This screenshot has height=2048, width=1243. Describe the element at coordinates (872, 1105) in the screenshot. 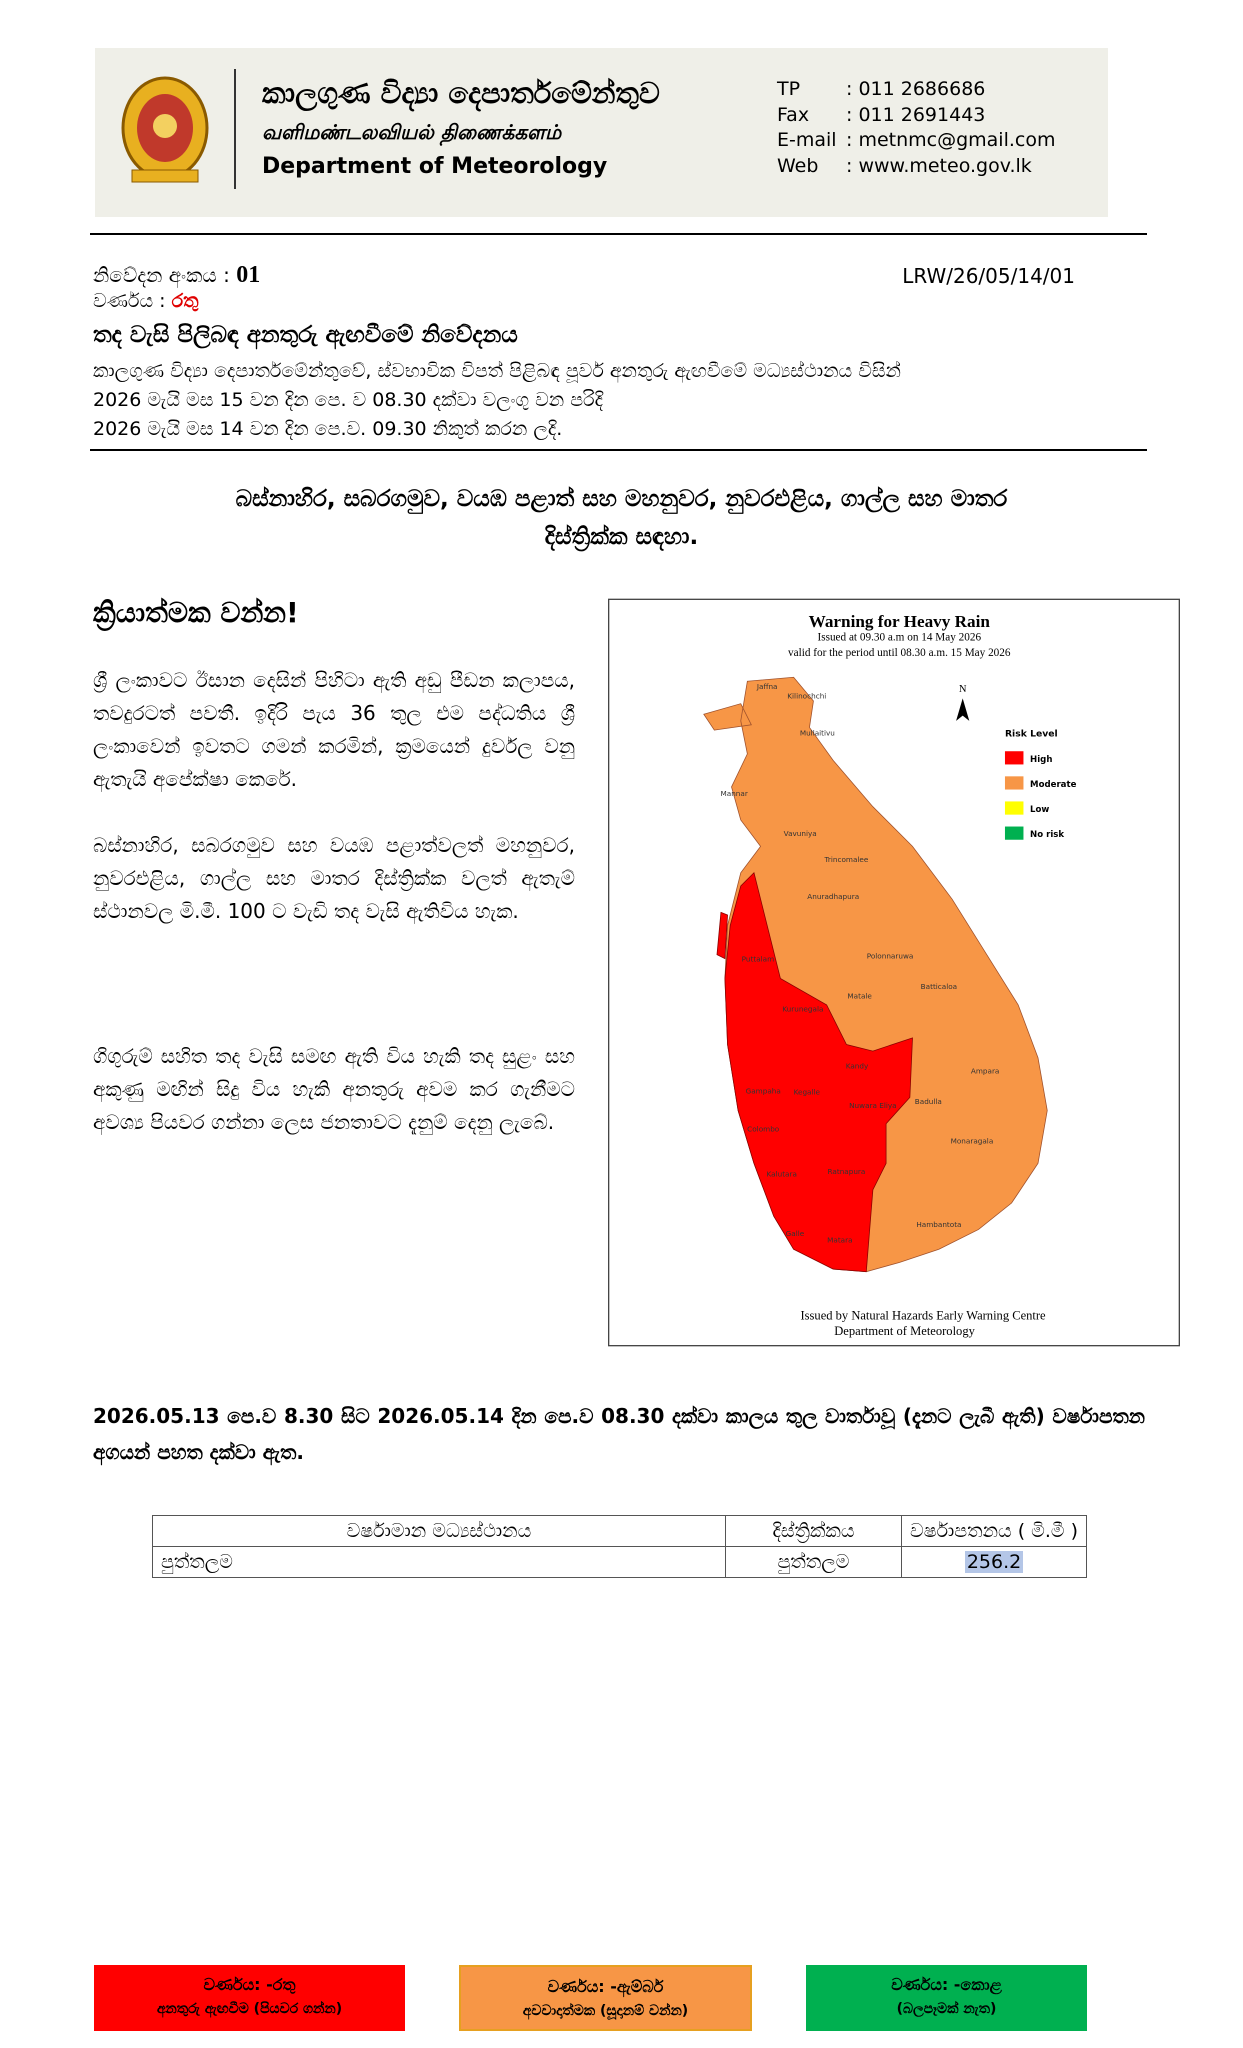

I see `district-label: Nuwara Eliya` at that location.